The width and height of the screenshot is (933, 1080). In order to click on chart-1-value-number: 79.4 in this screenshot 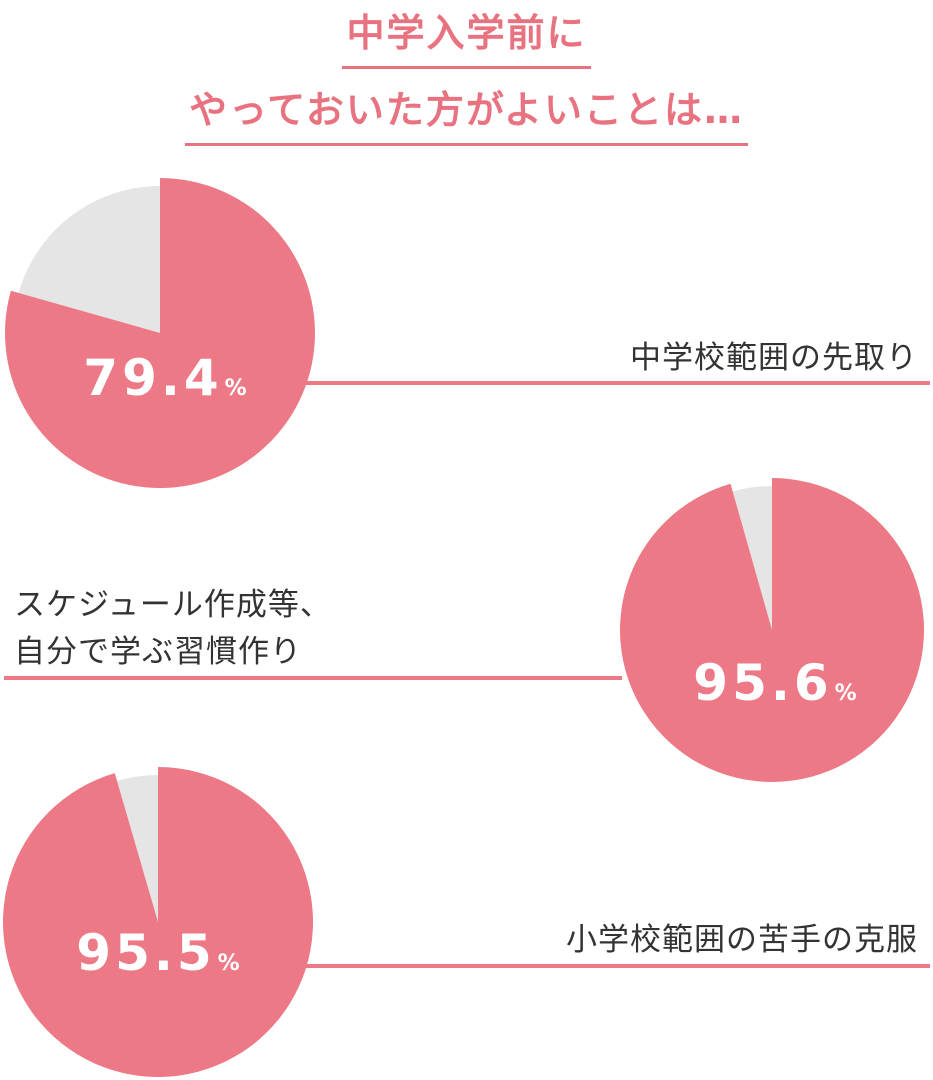, I will do `click(152, 378)`.